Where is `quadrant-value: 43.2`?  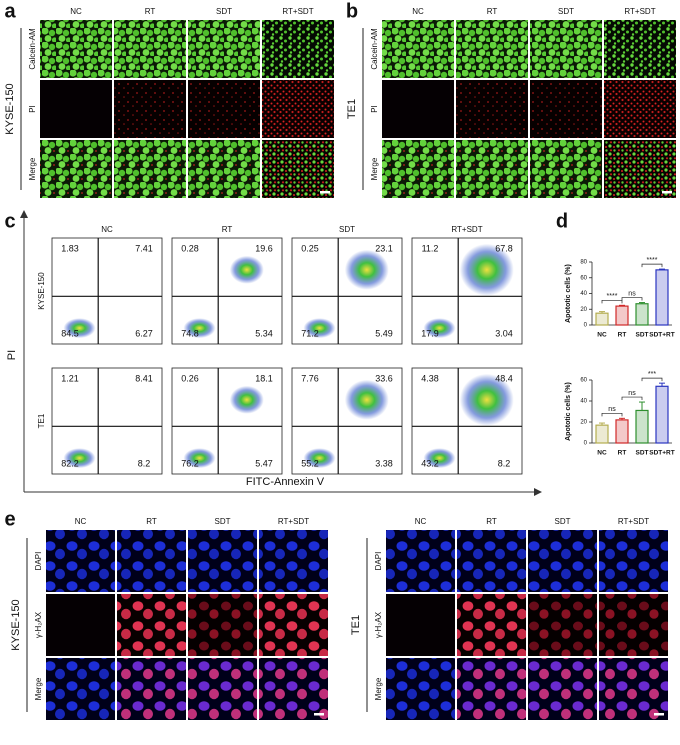 quadrant-value: 43.2 is located at coordinates (430, 463).